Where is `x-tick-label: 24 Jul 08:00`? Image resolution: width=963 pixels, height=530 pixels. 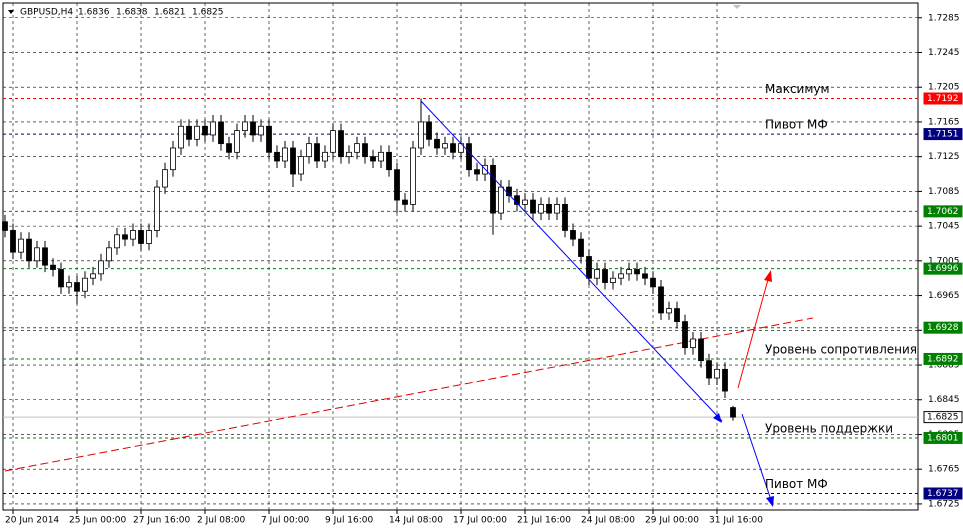
x-tick-label: 24 Jul 08:00 is located at coordinates (608, 521).